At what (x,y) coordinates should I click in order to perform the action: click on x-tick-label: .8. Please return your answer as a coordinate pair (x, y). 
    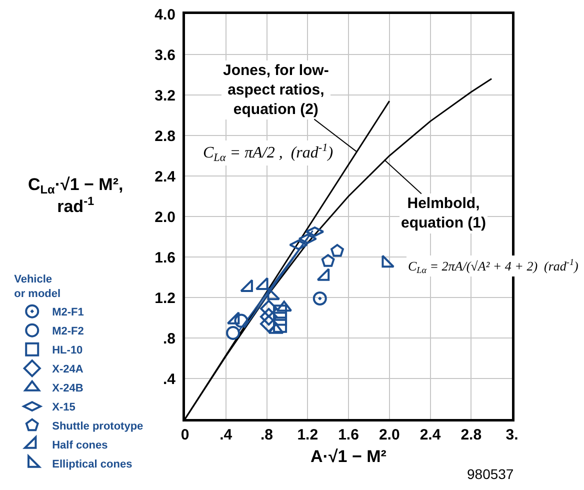
    Looking at the image, I should click on (267, 435).